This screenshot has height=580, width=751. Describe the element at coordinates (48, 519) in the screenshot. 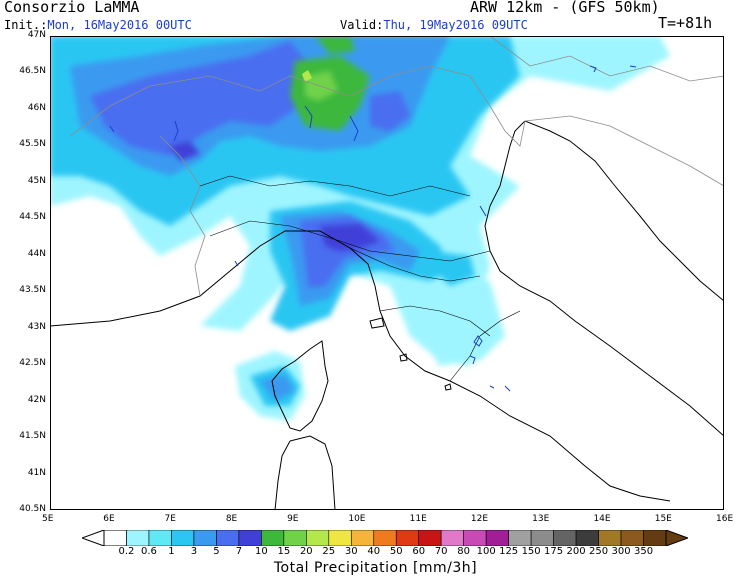

I see `lon-tick-label: 5E` at that location.